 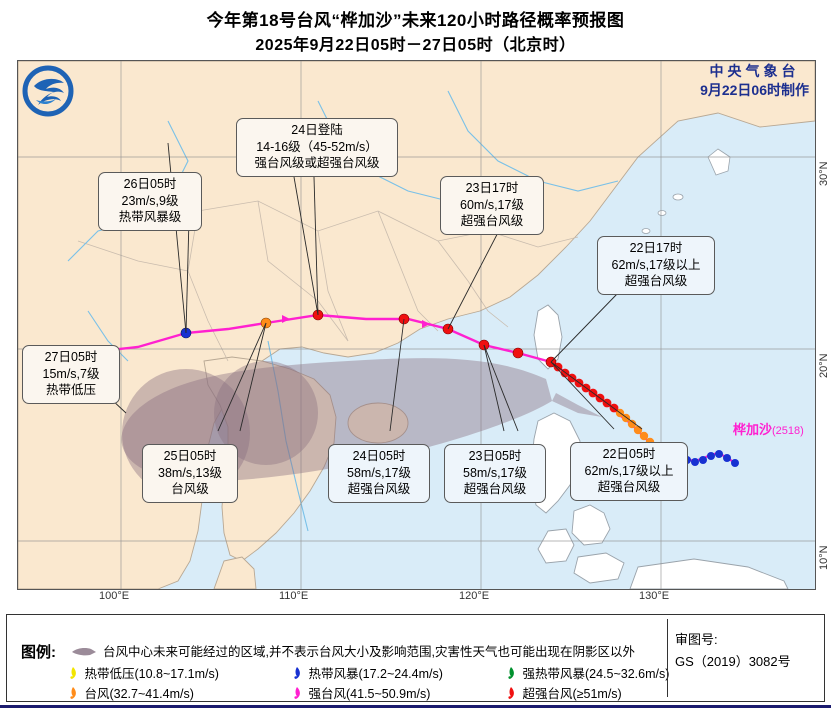 I want to click on callout-line-1: 24日登陆, so click(x=317, y=130).